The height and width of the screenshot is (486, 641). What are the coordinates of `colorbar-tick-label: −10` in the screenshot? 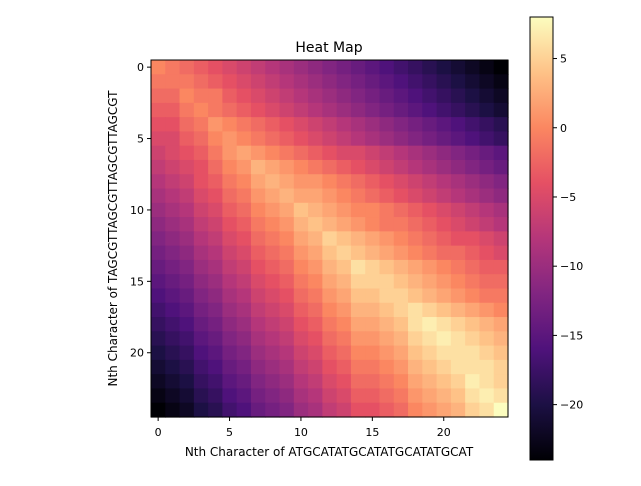 It's located at (571, 266).